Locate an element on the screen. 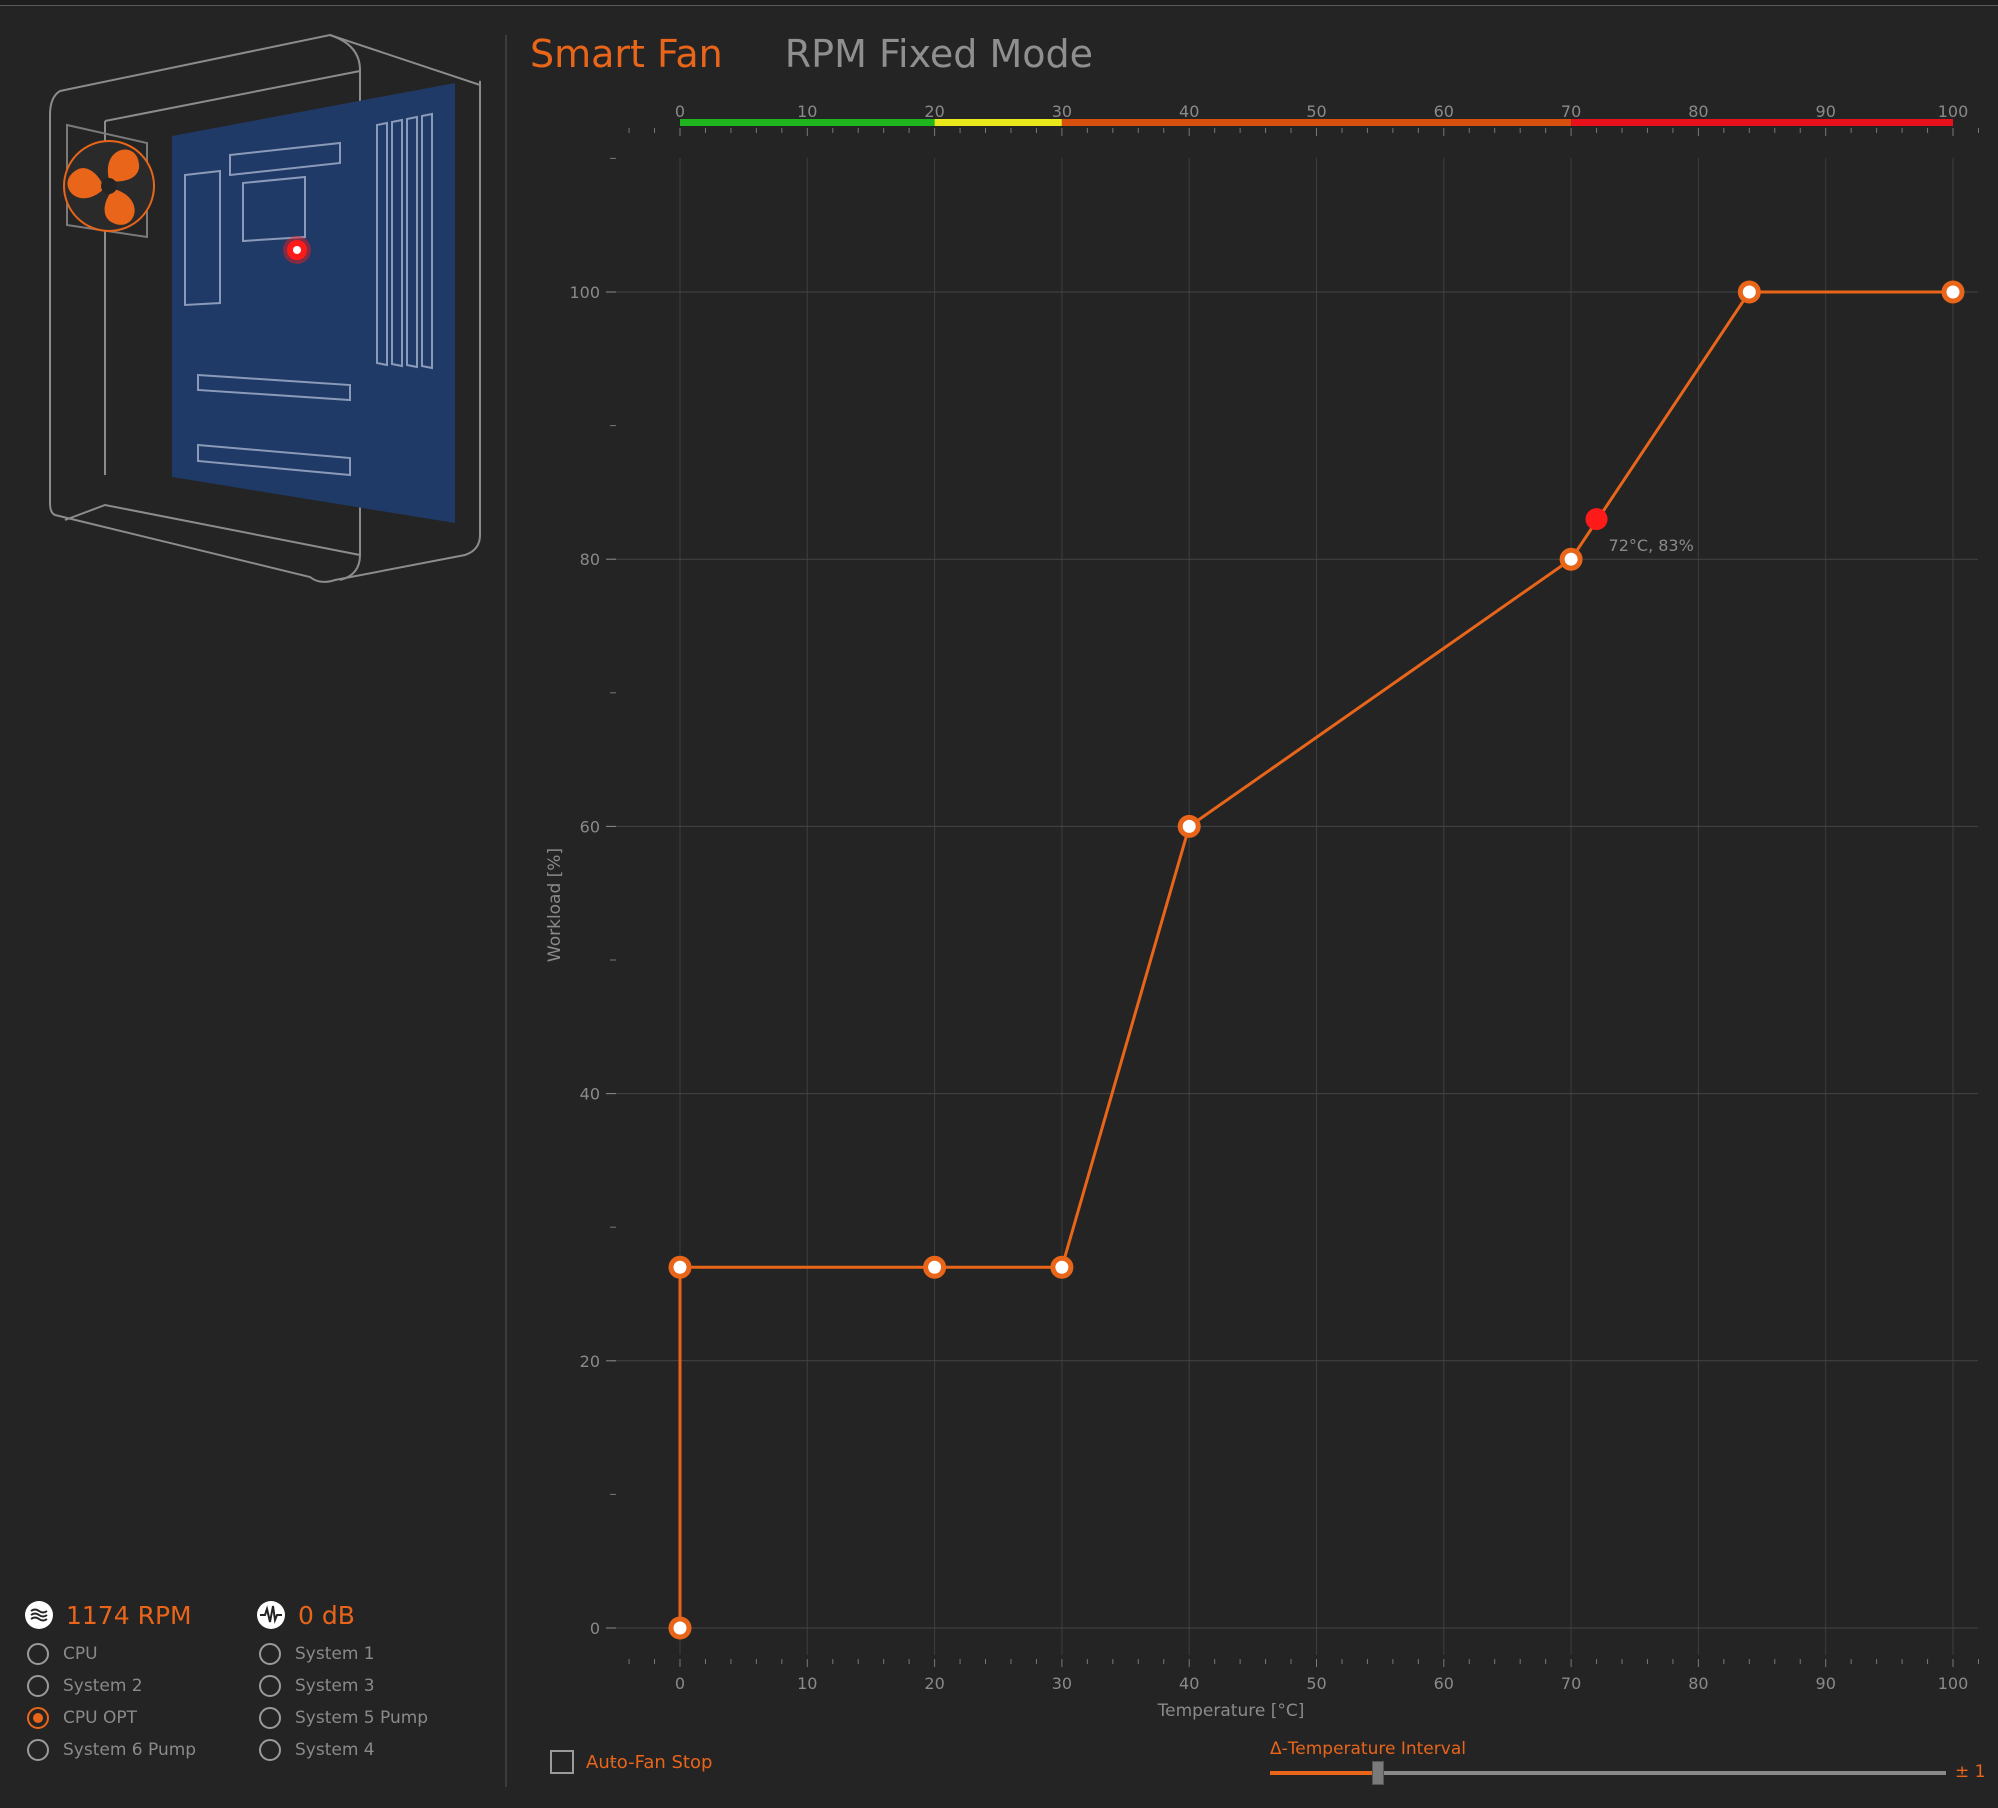 The height and width of the screenshot is (1808, 1998). color-bar-tick-label: 70 is located at coordinates (1571, 111).